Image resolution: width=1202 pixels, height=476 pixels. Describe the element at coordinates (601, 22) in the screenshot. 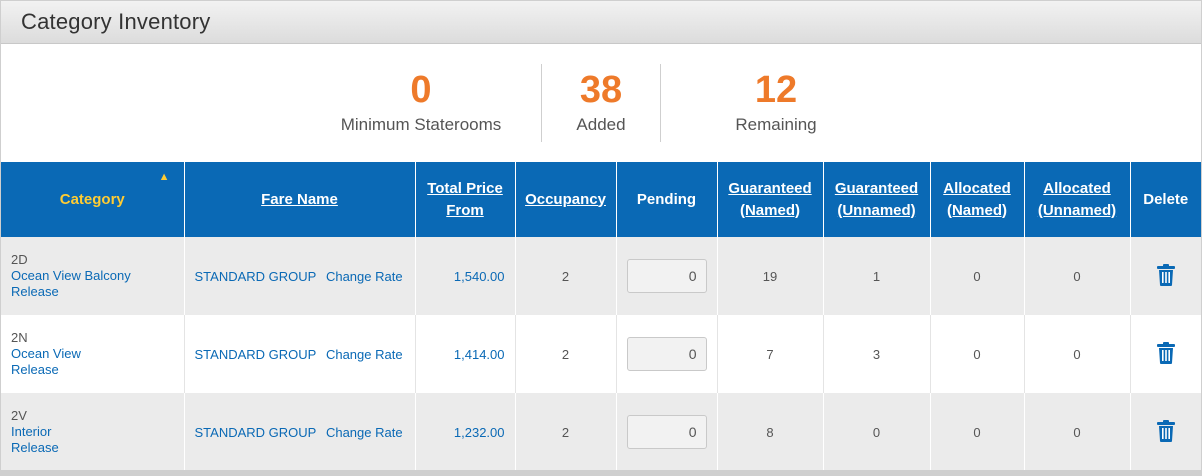

I see `panel-header: Category Inventory` at that location.